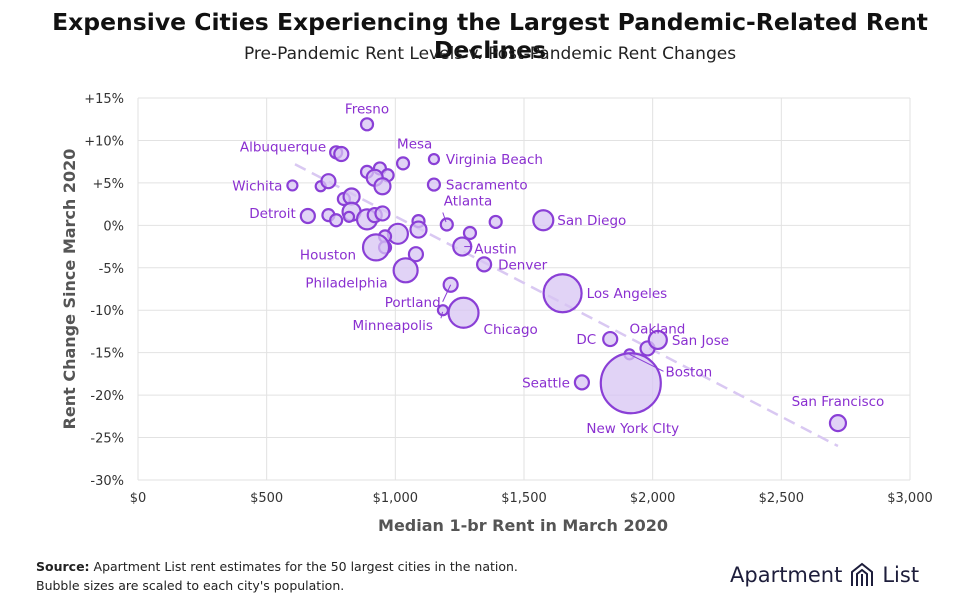 This screenshot has width=980, height=600. What do you see at coordinates (392, 326) in the screenshot?
I see `city-label: Minneapolis` at bounding box center [392, 326].